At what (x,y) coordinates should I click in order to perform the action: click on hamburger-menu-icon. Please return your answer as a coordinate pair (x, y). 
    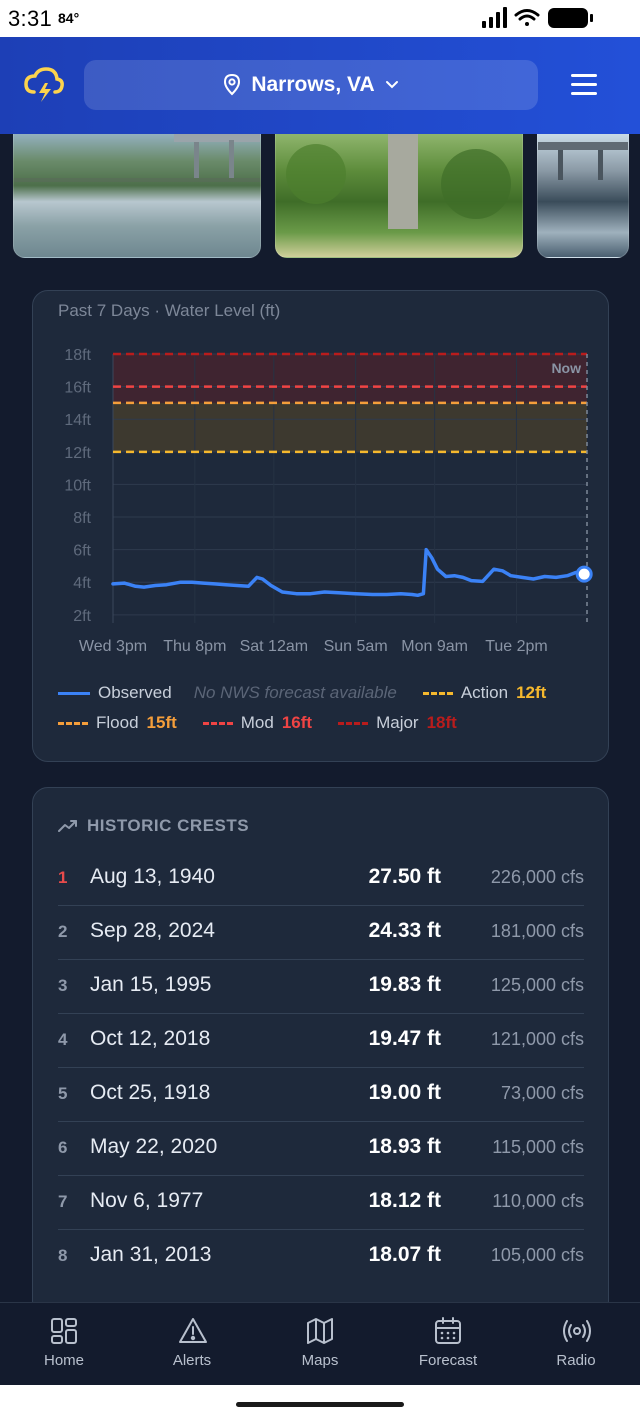
    Looking at the image, I should click on (585, 87).